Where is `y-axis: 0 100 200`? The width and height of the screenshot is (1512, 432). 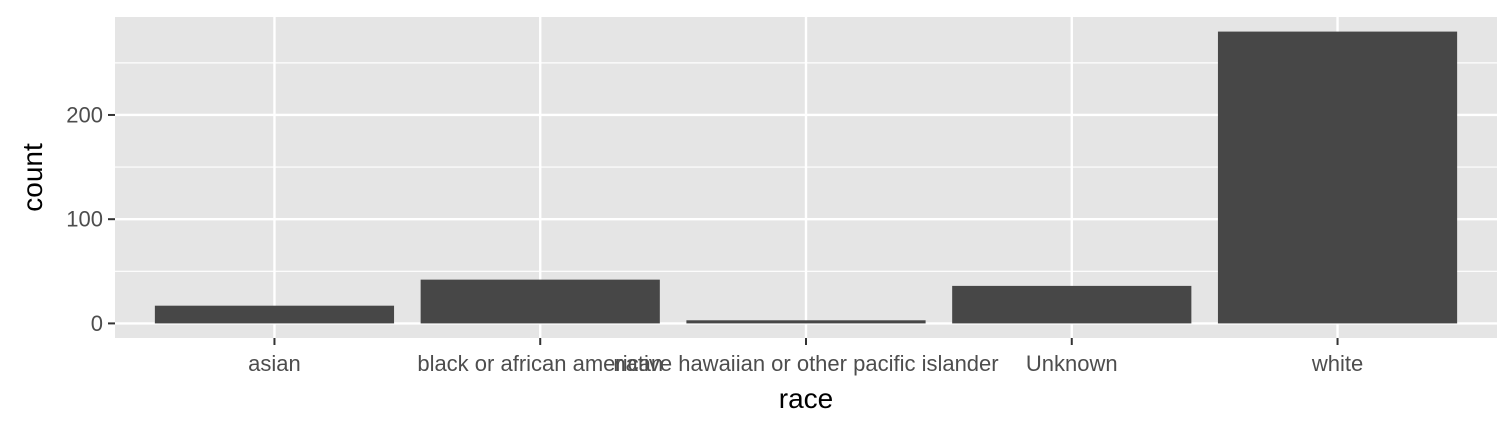 y-axis: 0 100 200 is located at coordinates (90, 219).